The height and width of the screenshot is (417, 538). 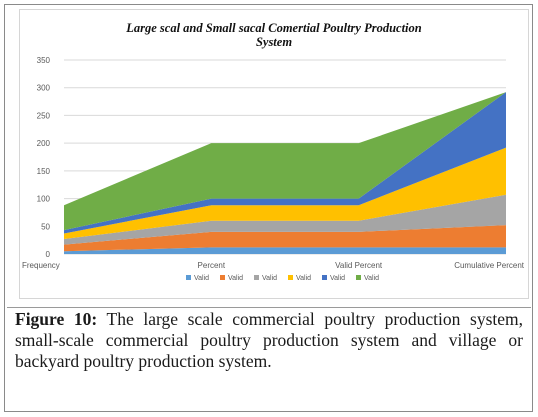 I want to click on x-tick-label: Valid Percent, so click(x=359, y=265).